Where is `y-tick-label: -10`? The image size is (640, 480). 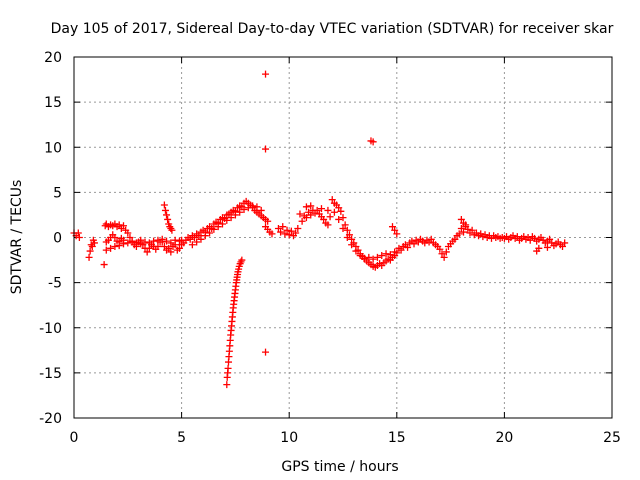
y-tick-label: -10 is located at coordinates (50, 329).